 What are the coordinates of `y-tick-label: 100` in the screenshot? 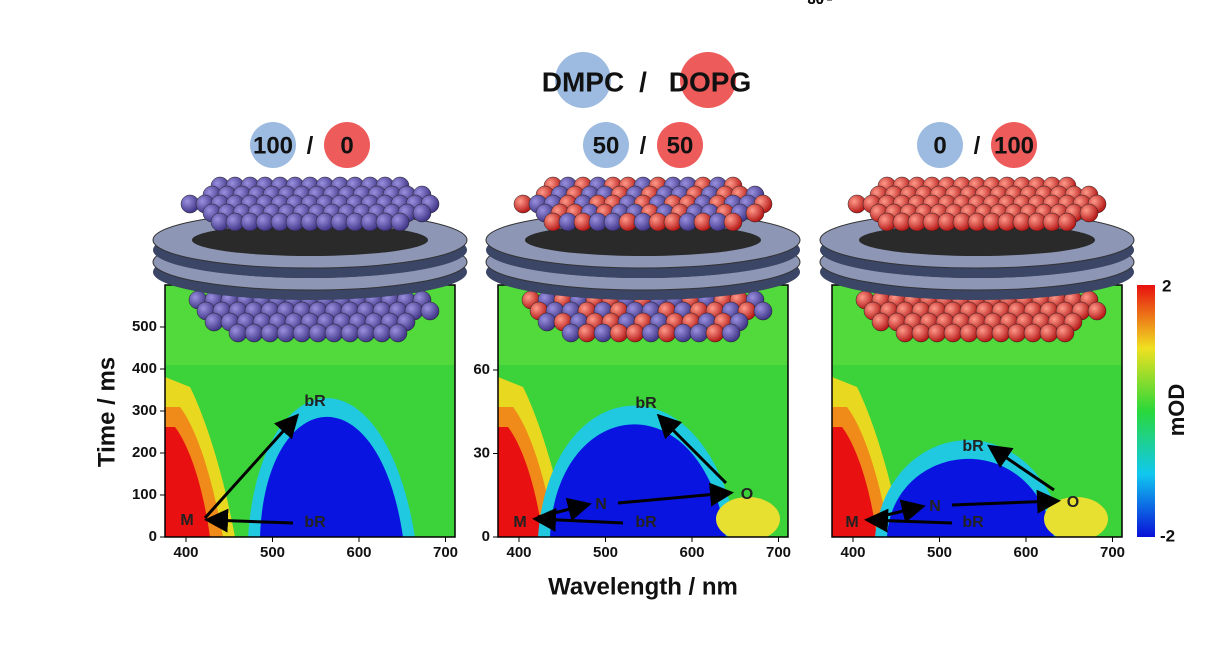 It's located at (144, 494).